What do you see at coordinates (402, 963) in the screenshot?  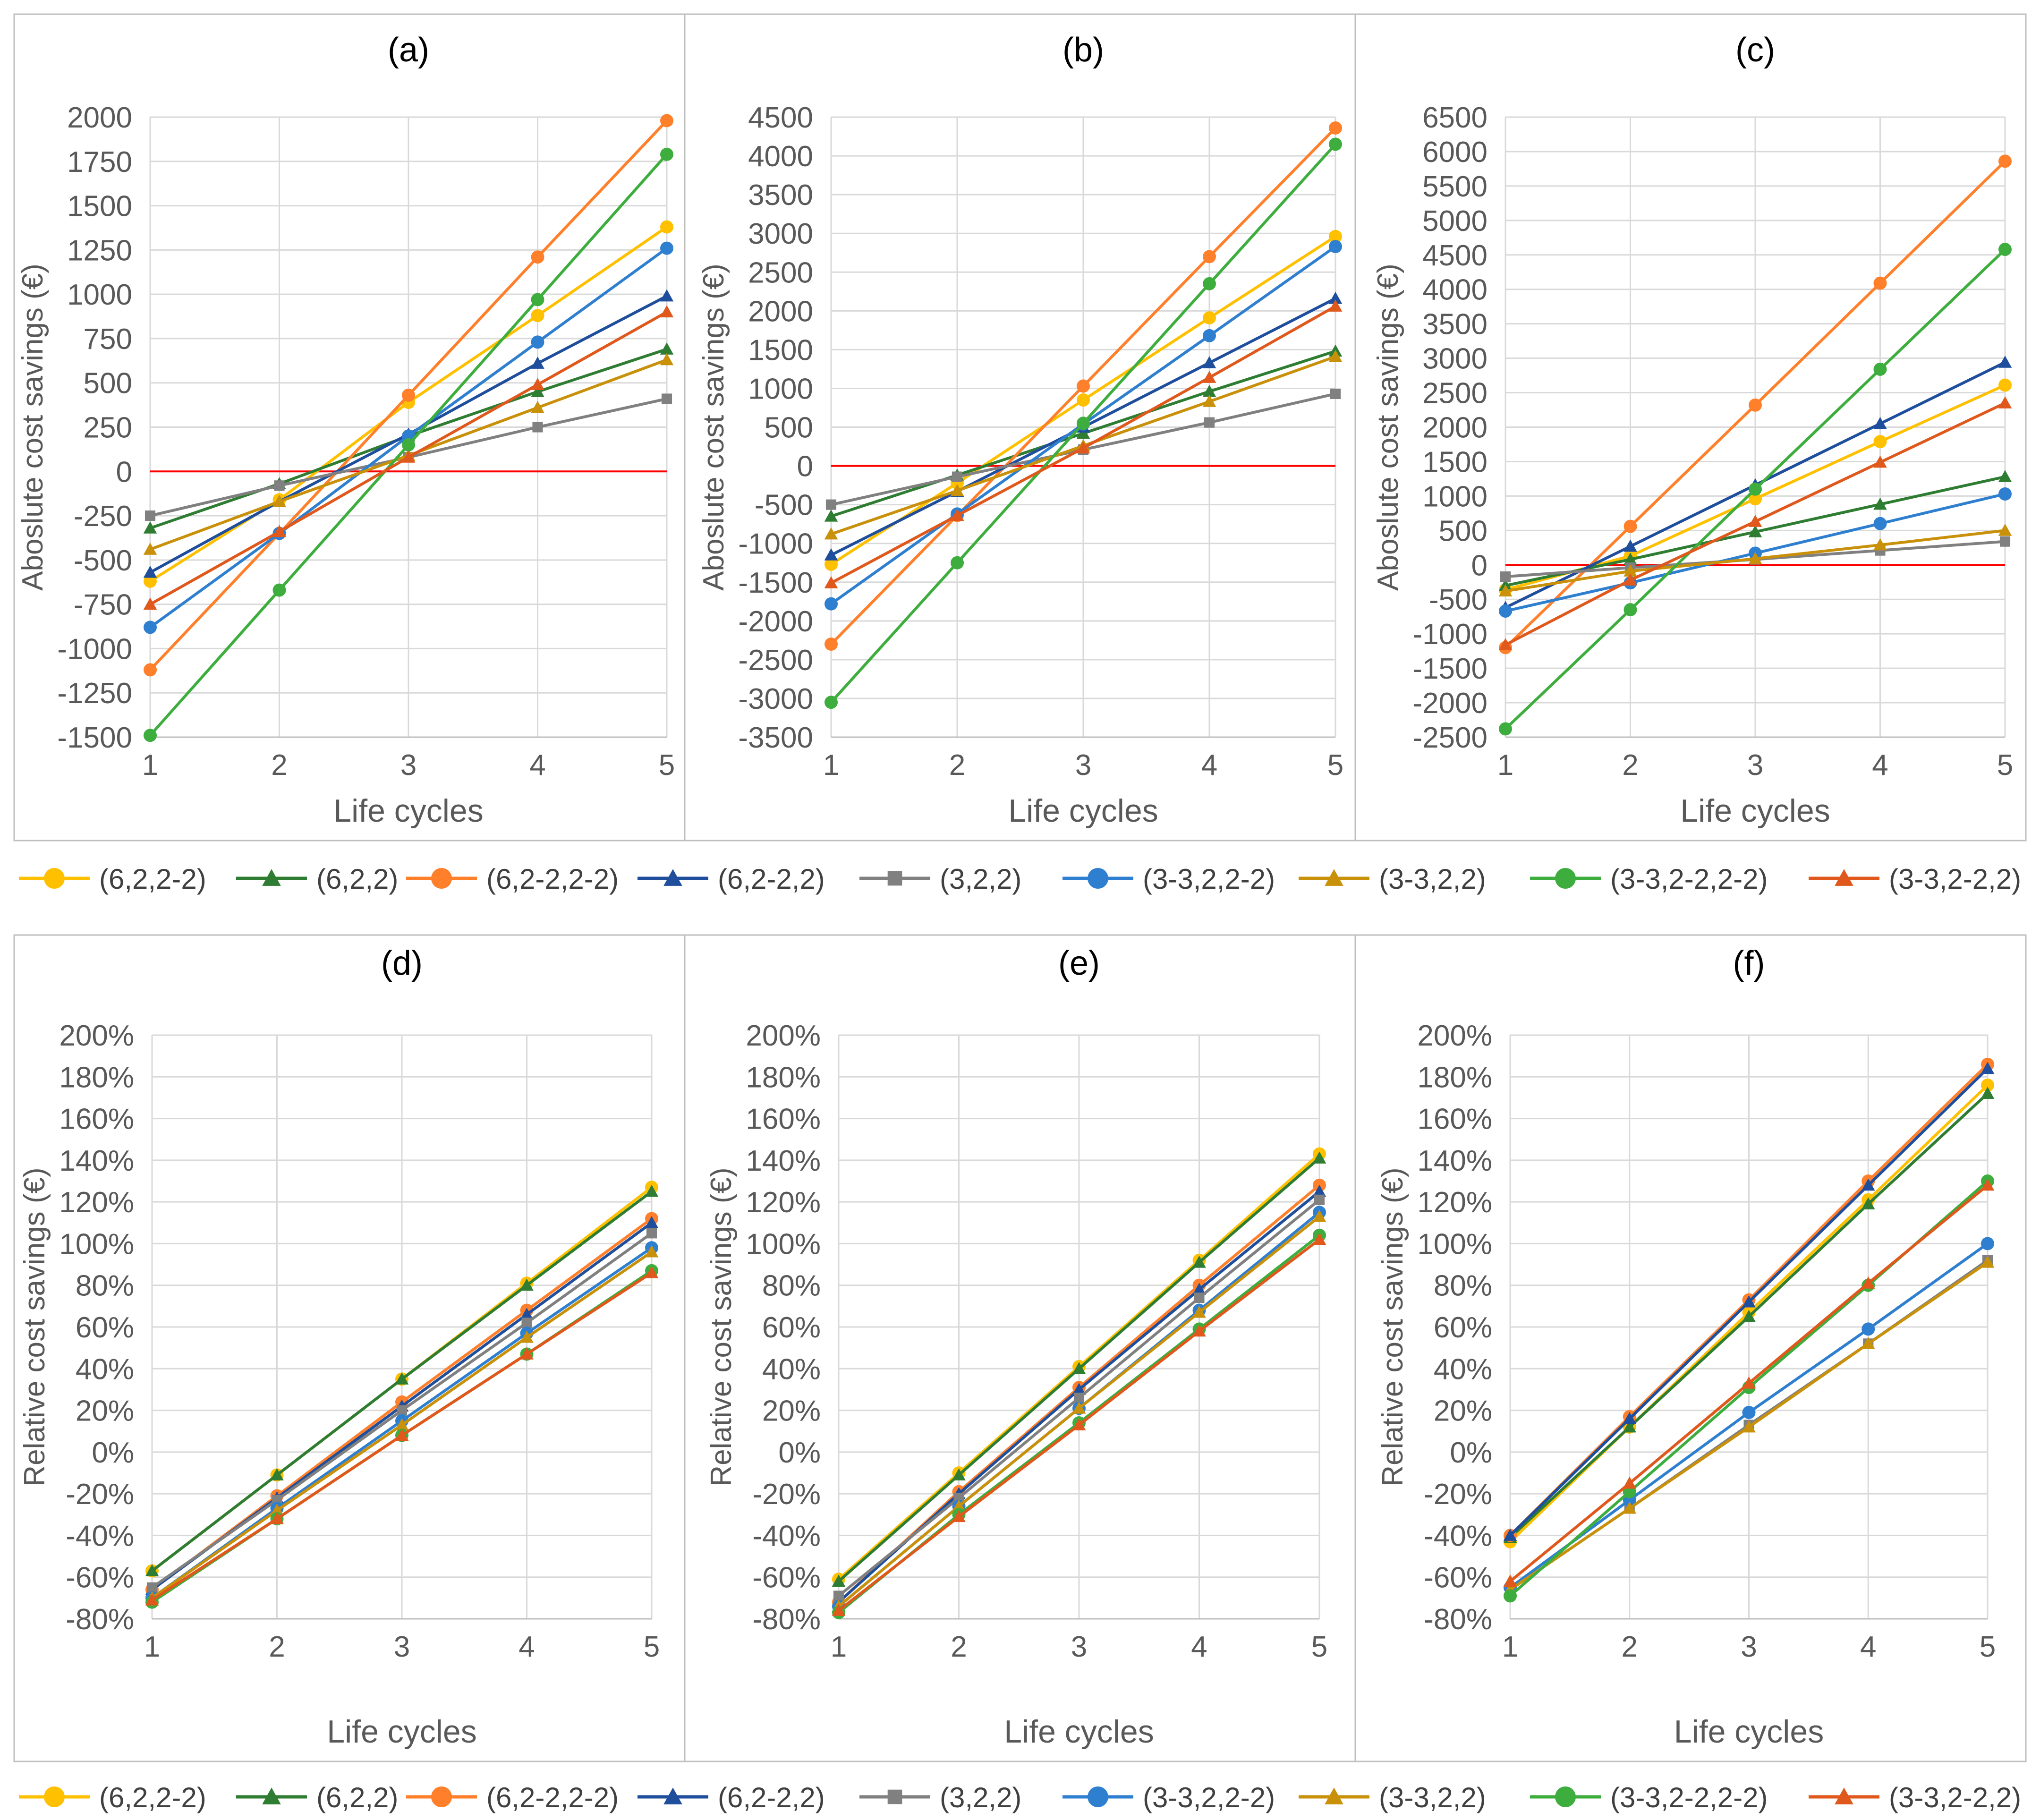 I see `chart-title: (d)` at bounding box center [402, 963].